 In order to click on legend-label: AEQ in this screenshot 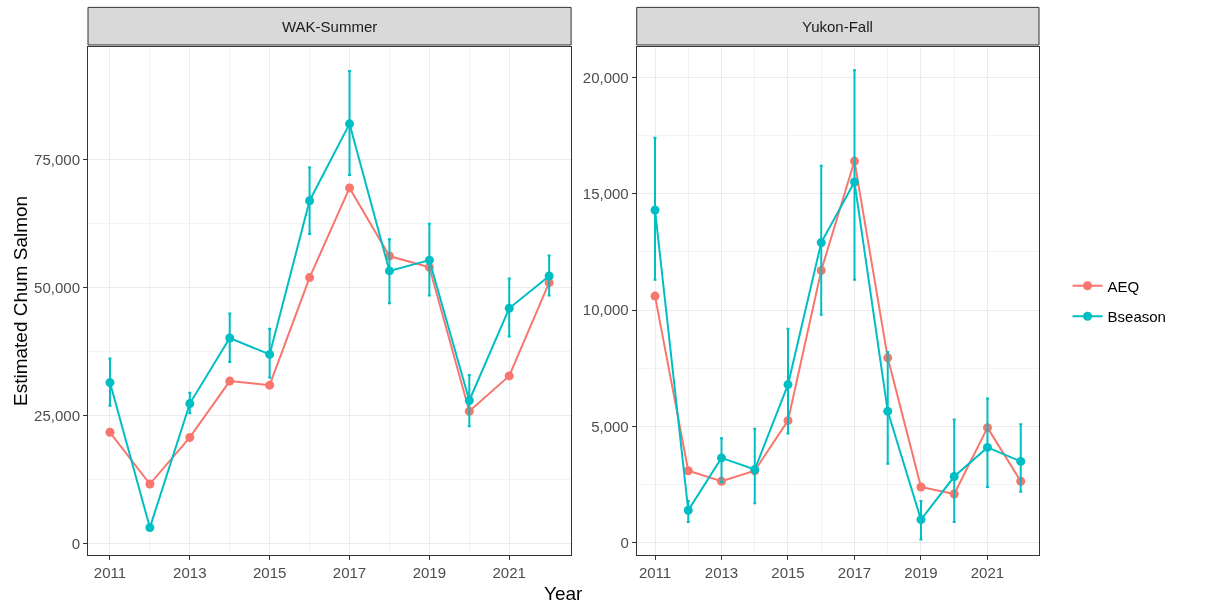, I will do `click(1123, 286)`.